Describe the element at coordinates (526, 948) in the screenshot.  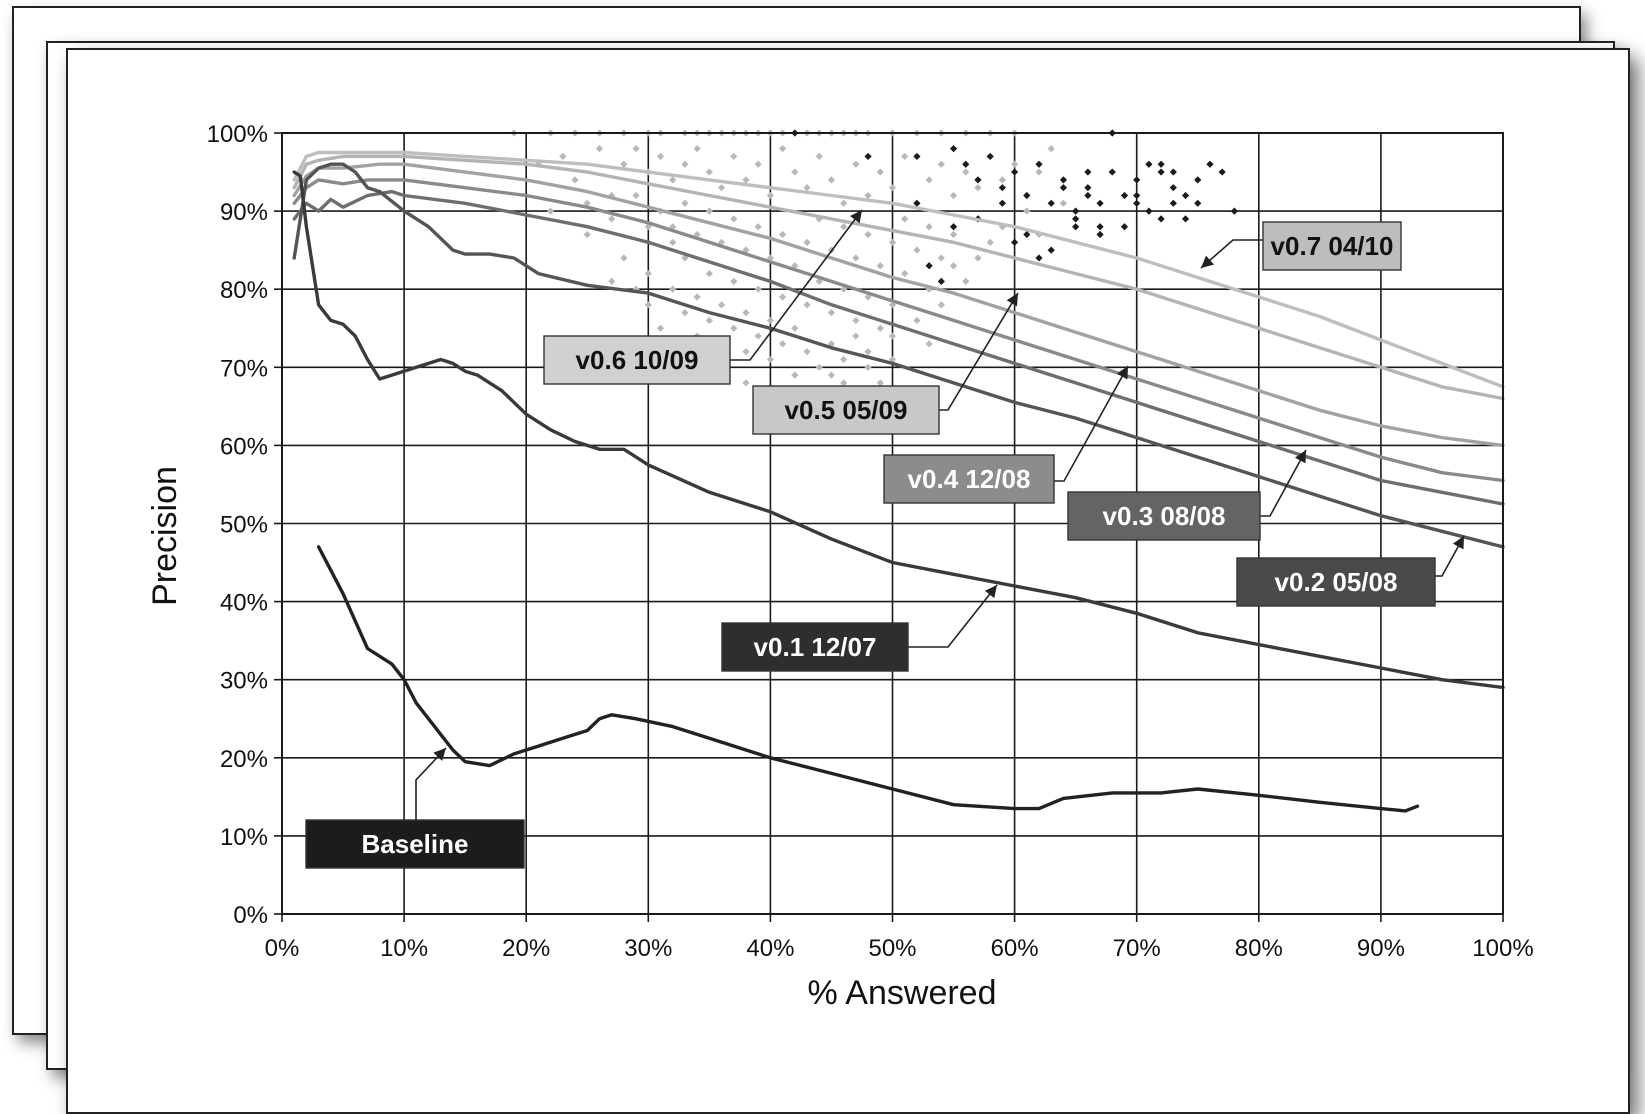
I see `x-tick-label: 20%` at that location.